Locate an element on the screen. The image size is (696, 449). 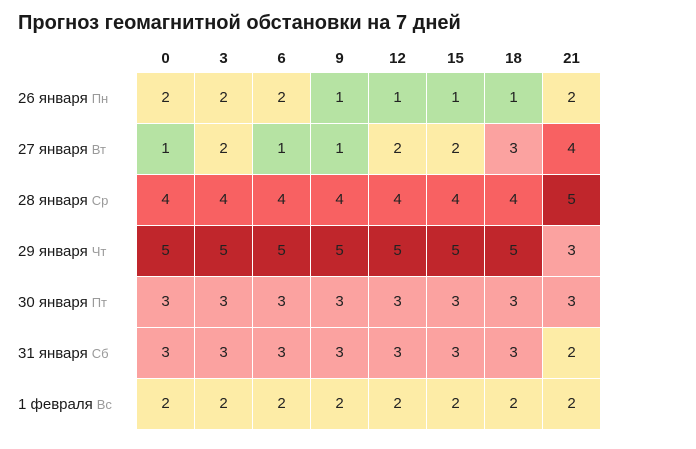
hour-label: 15 is located at coordinates (455, 58).